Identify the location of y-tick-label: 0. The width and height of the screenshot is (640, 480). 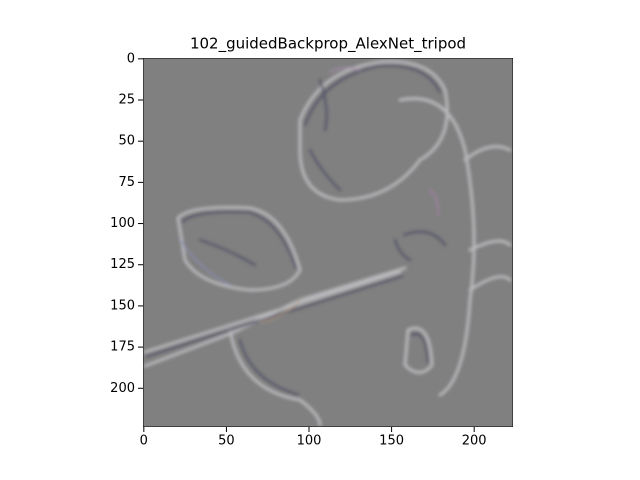
(131, 58).